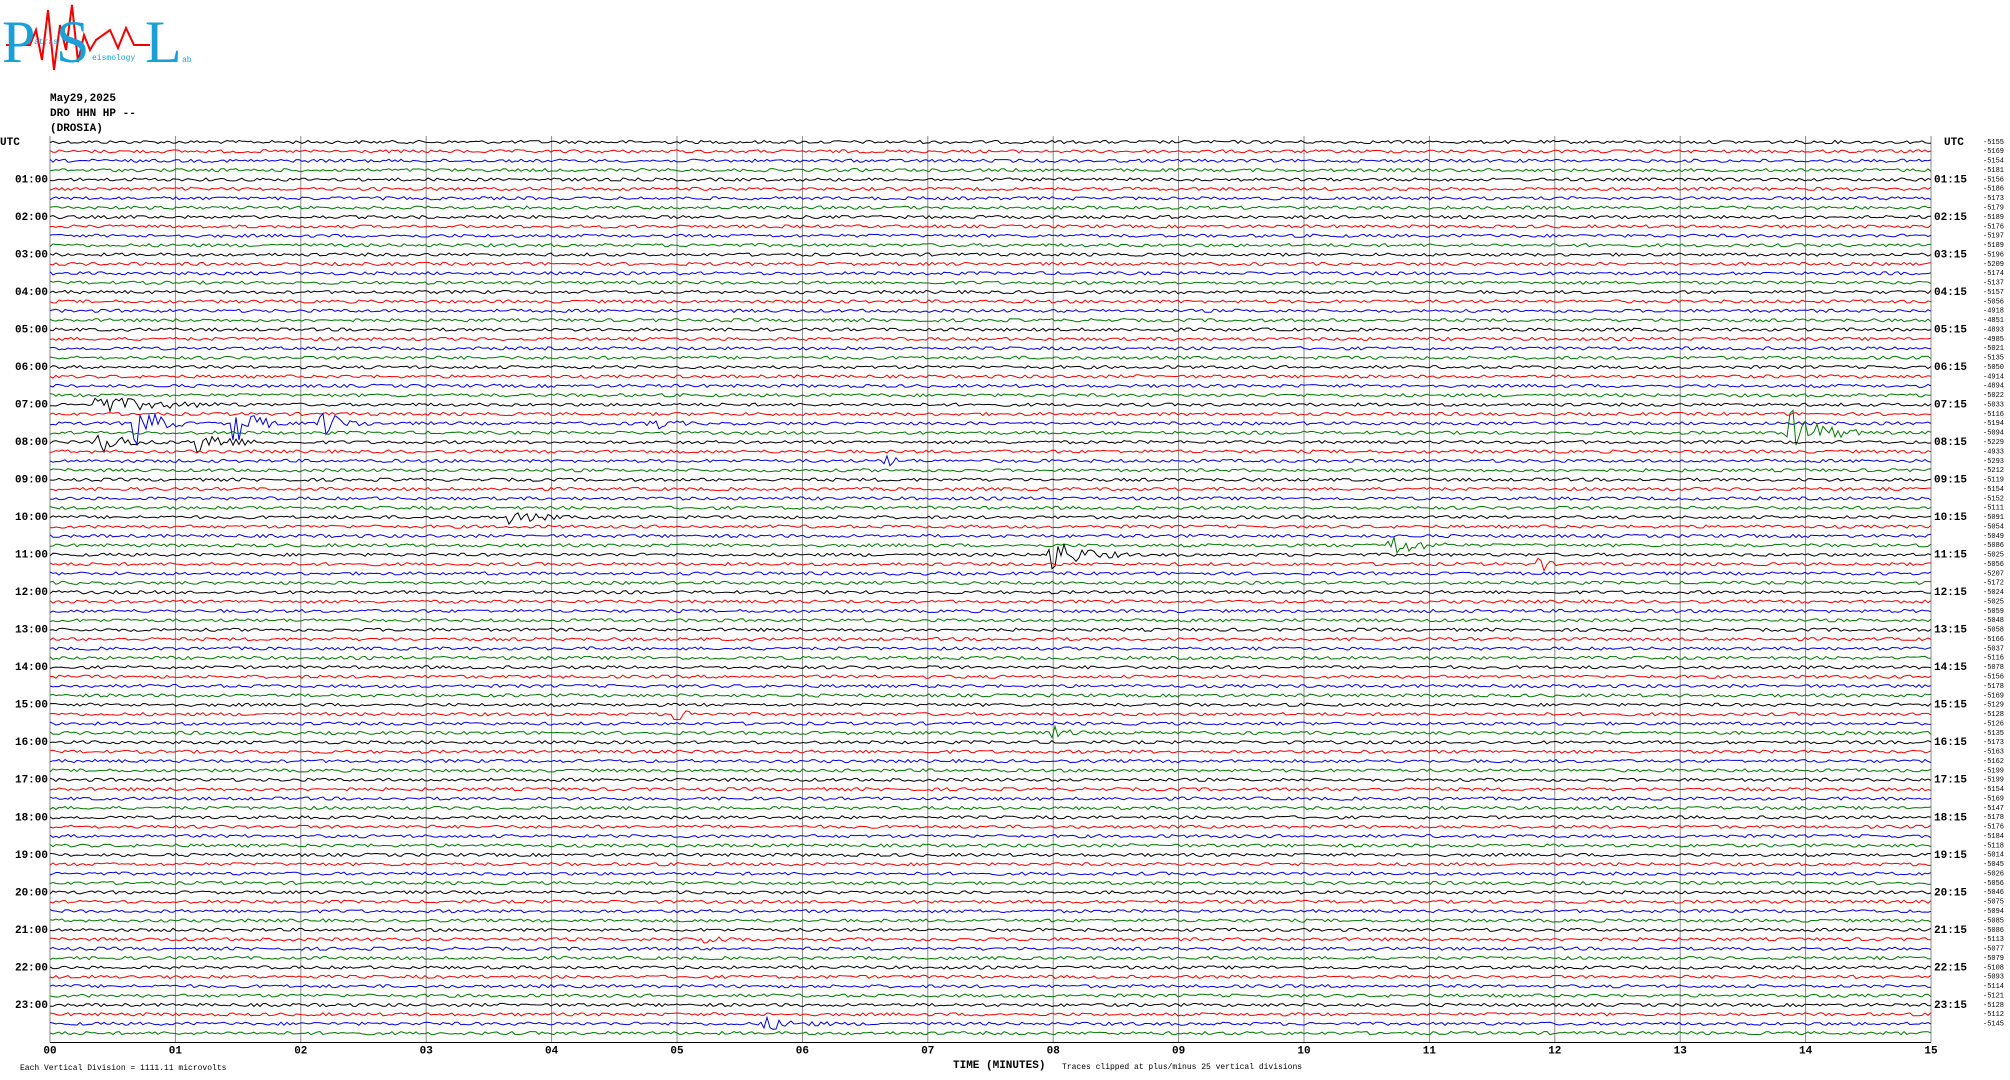 The image size is (2010, 1080). Describe the element at coordinates (1993, 668) in the screenshot. I see `trace-offset: -5078` at that location.